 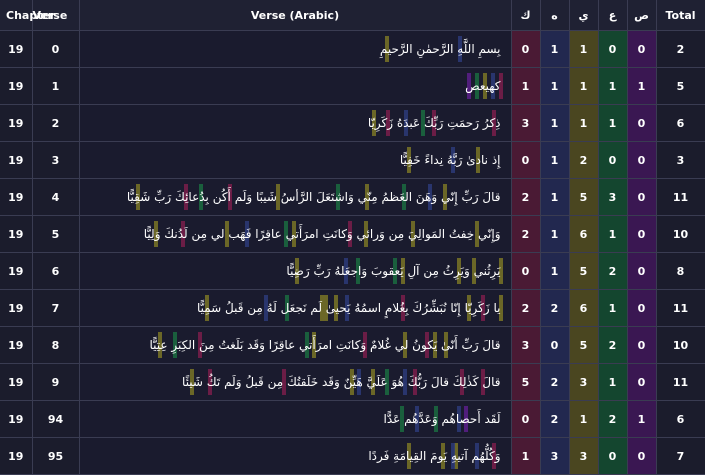 I want to click on header-chapter: Chapter, so click(x=27, y=15).